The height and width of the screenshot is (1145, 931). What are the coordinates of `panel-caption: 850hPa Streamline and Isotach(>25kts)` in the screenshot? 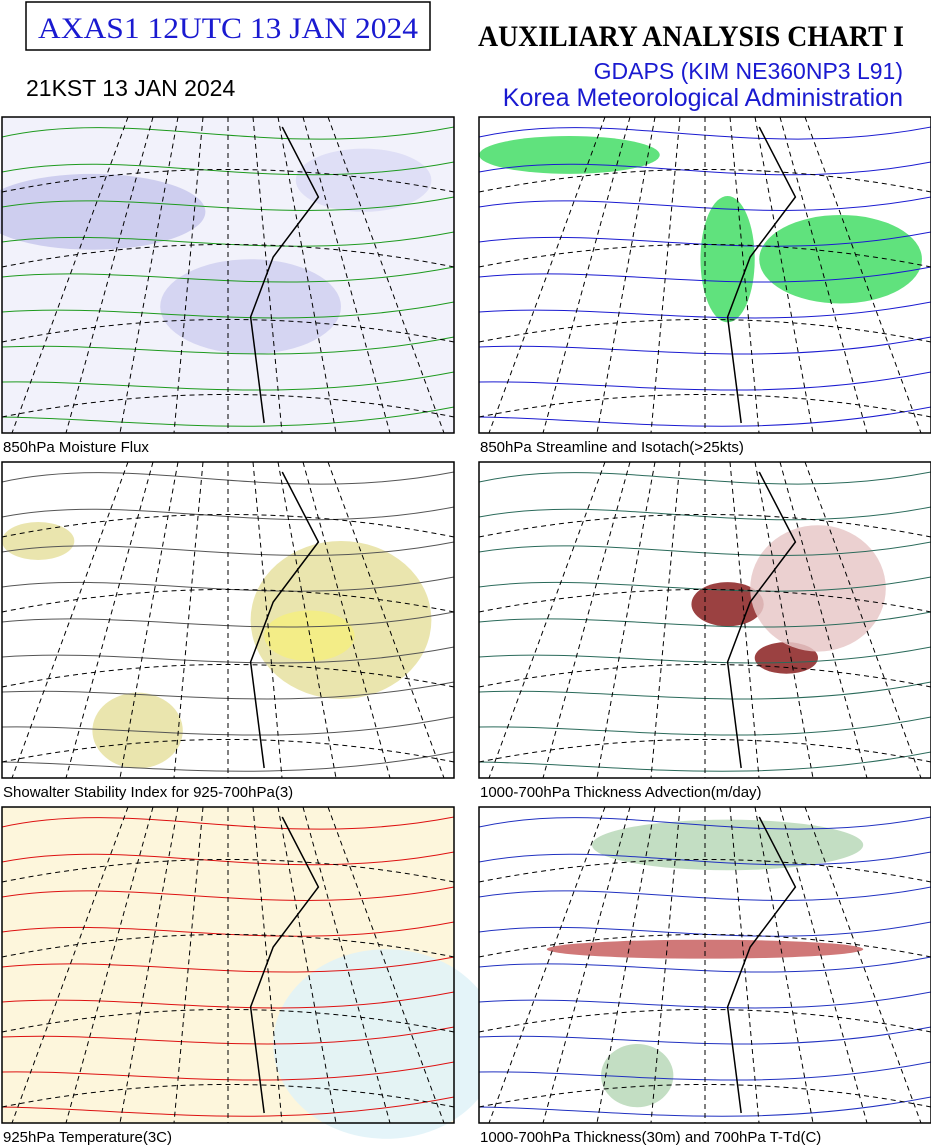 It's located at (612, 447).